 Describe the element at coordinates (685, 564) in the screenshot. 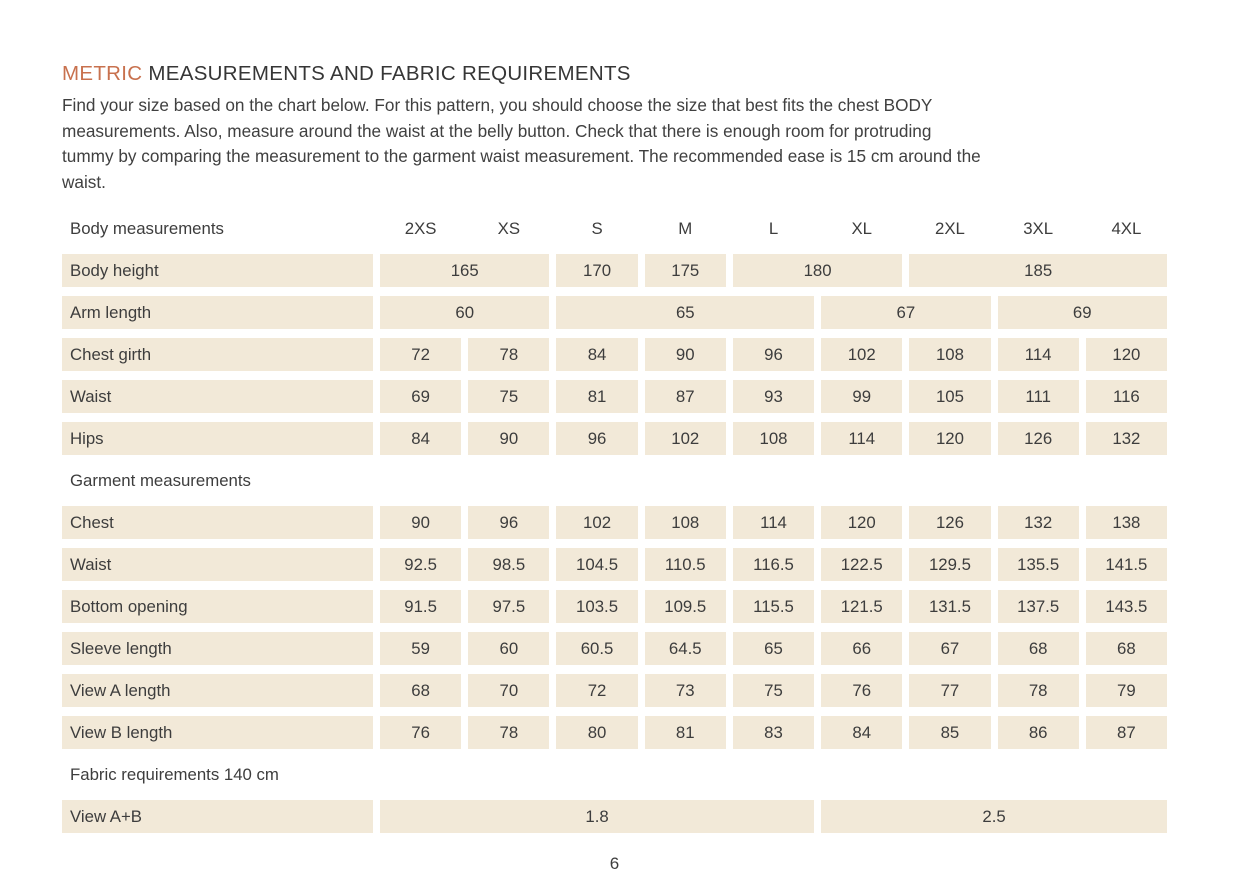

I see `table-cell: 110.5` at that location.